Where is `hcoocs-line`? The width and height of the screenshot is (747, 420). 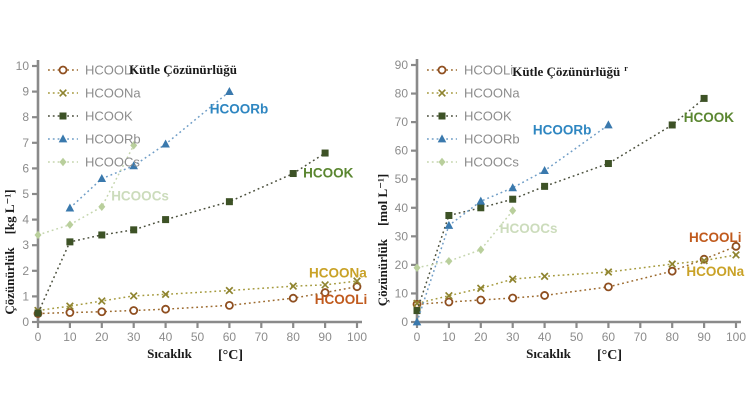
hcoocs-line is located at coordinates (465, 239).